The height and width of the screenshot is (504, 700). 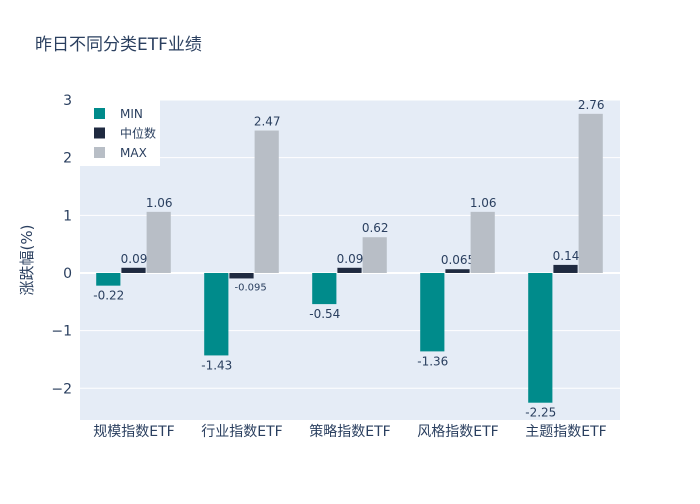 What do you see at coordinates (591, 105) in the screenshot?
I see `data-label: 2.76` at bounding box center [591, 105].